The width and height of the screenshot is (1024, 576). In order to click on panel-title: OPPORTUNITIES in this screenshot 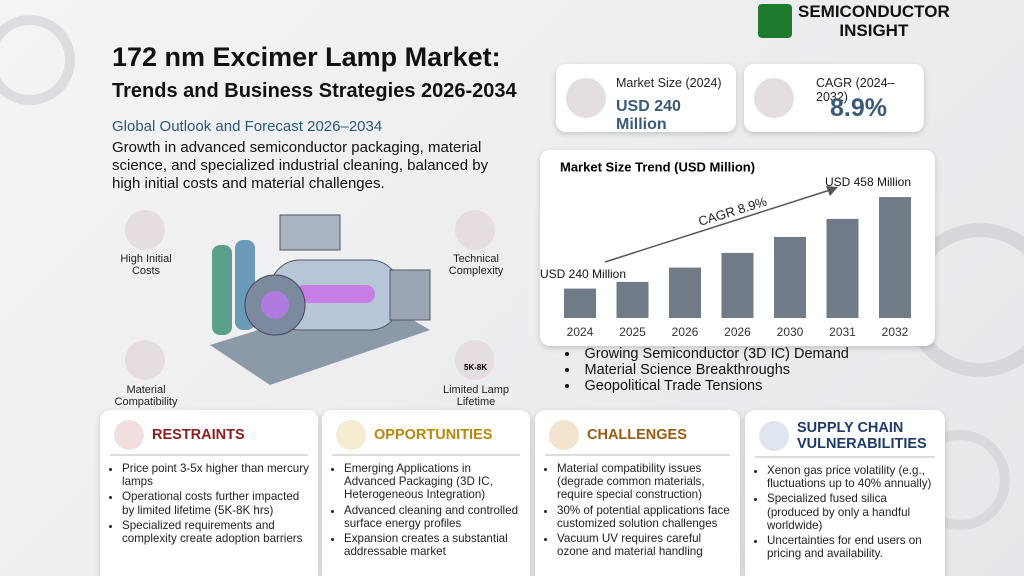, I will do `click(433, 435)`.